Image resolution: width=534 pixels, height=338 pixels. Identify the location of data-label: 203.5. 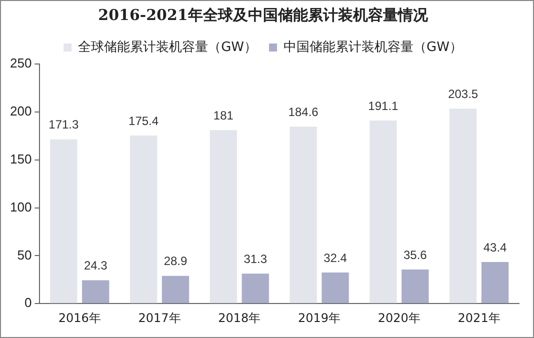
(463, 93).